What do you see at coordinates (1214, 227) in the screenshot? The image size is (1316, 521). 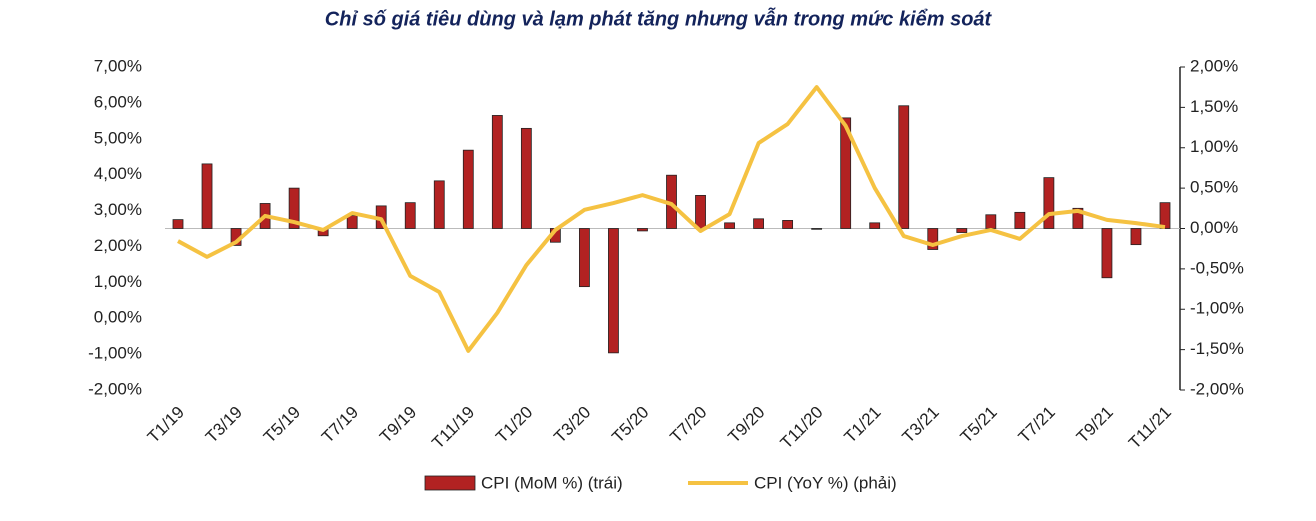 I see `y2-tick-label: 0,00%` at bounding box center [1214, 227].